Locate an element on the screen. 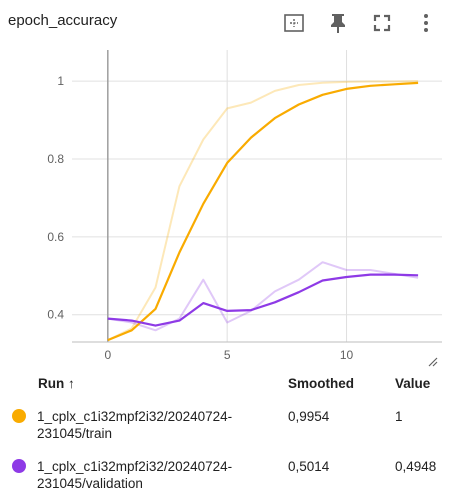 This screenshot has width=455, height=496. fullscreen-button is located at coordinates (382, 23).